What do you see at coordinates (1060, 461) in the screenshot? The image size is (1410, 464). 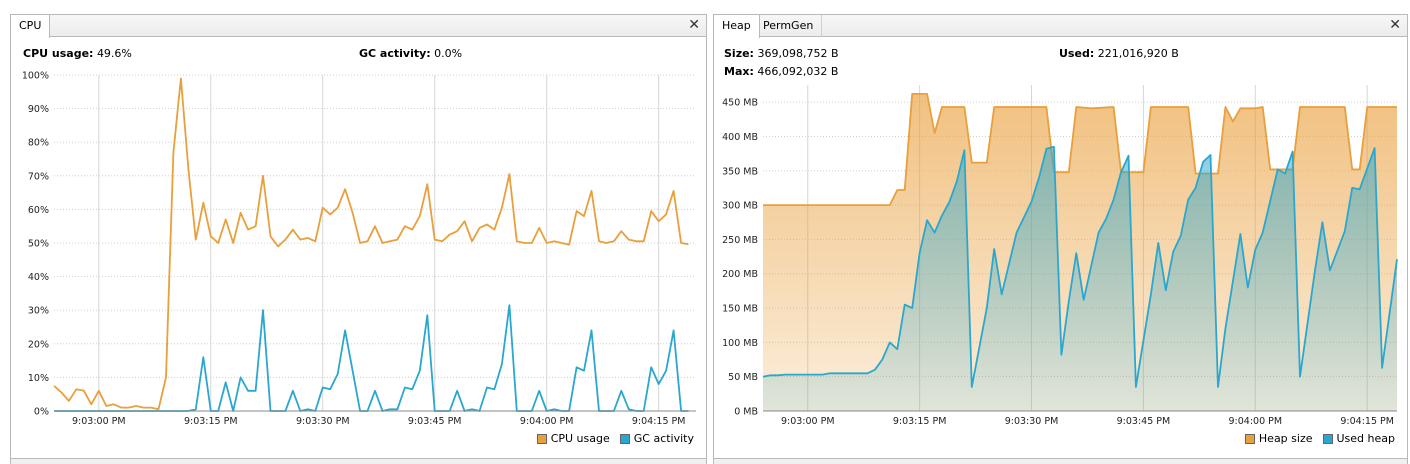 I see `bottom-panel-edge-right` at bounding box center [1060, 461].